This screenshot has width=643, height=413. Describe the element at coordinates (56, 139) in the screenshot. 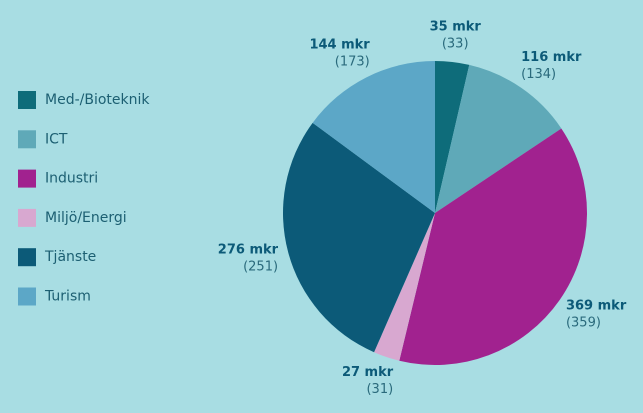

I see `legend-label: ICT` at that location.